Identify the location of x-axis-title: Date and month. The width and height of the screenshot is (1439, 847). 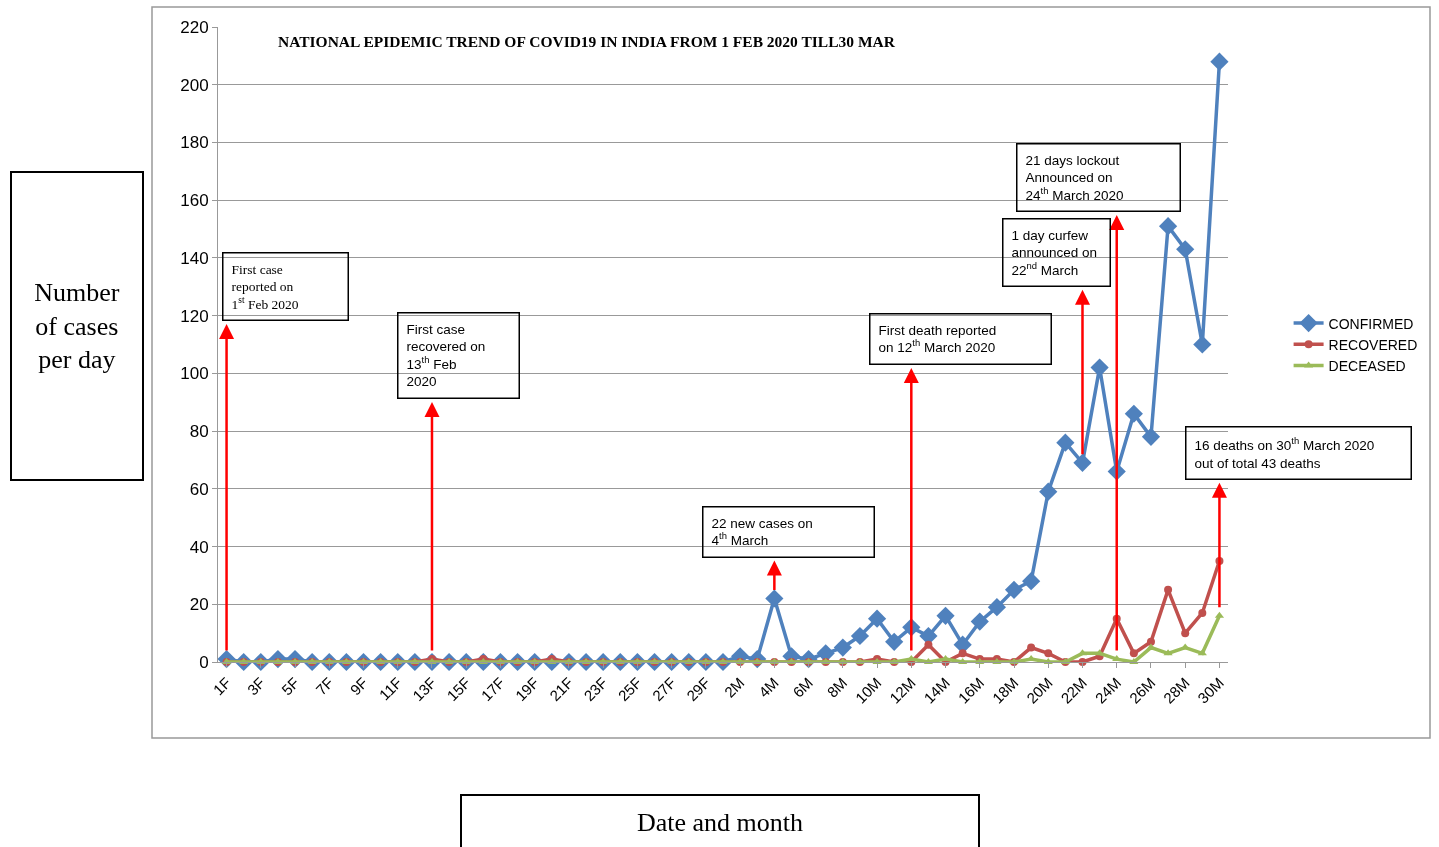
(720, 822).